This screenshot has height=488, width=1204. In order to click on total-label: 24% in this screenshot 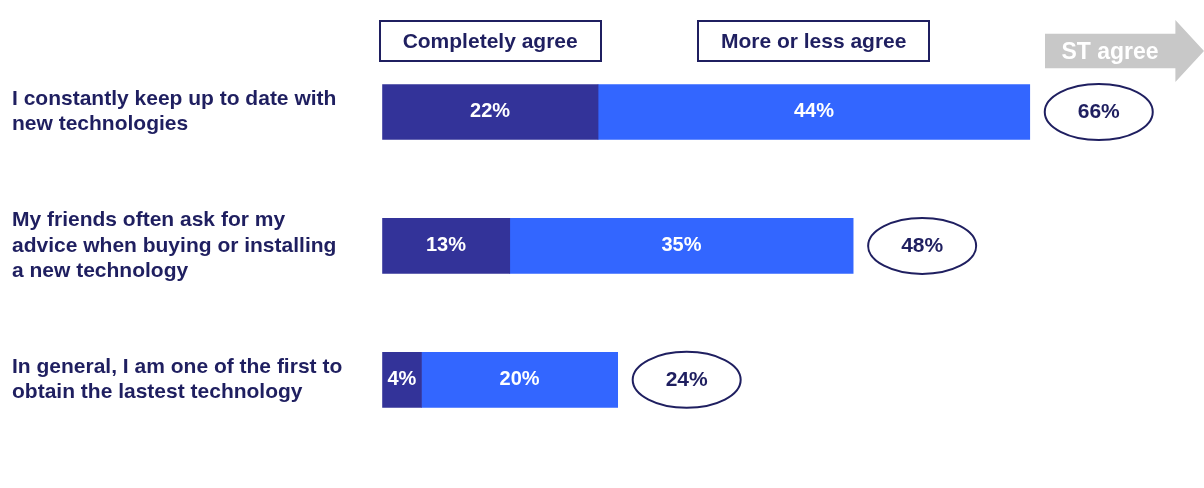, I will do `click(687, 378)`.